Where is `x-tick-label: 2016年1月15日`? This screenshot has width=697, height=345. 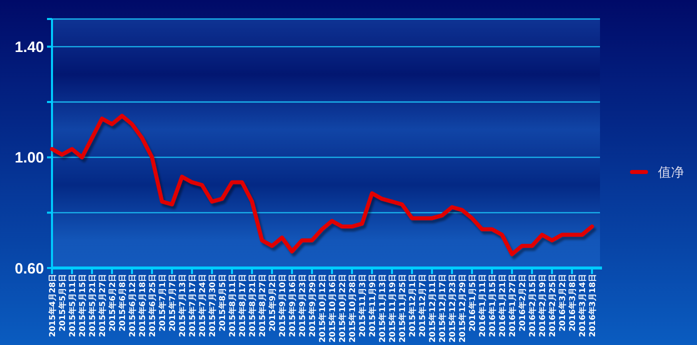
x-tick-label: 2016年1月15日 is located at coordinates (492, 305).